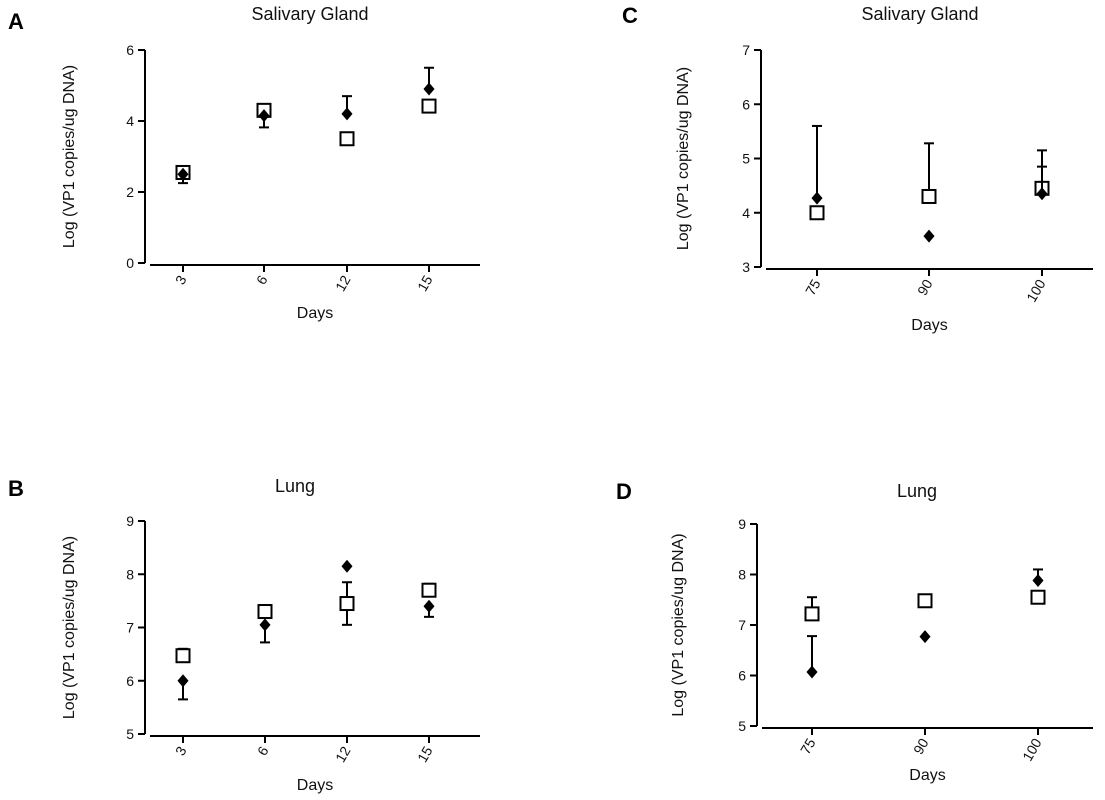  What do you see at coordinates (630, 15) in the screenshot?
I see `panel-letter: C` at bounding box center [630, 15].